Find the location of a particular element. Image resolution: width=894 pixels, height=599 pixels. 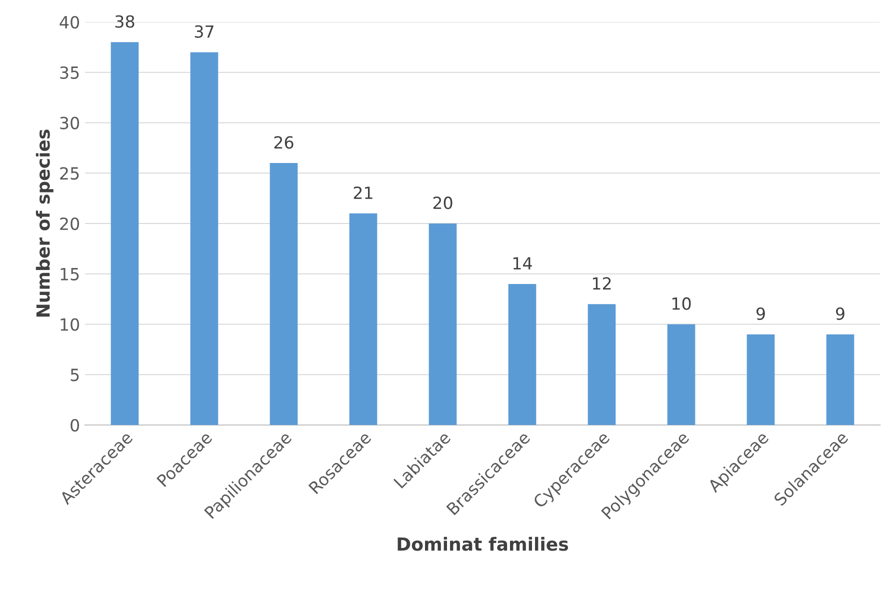

data-label: 10 is located at coordinates (681, 303).